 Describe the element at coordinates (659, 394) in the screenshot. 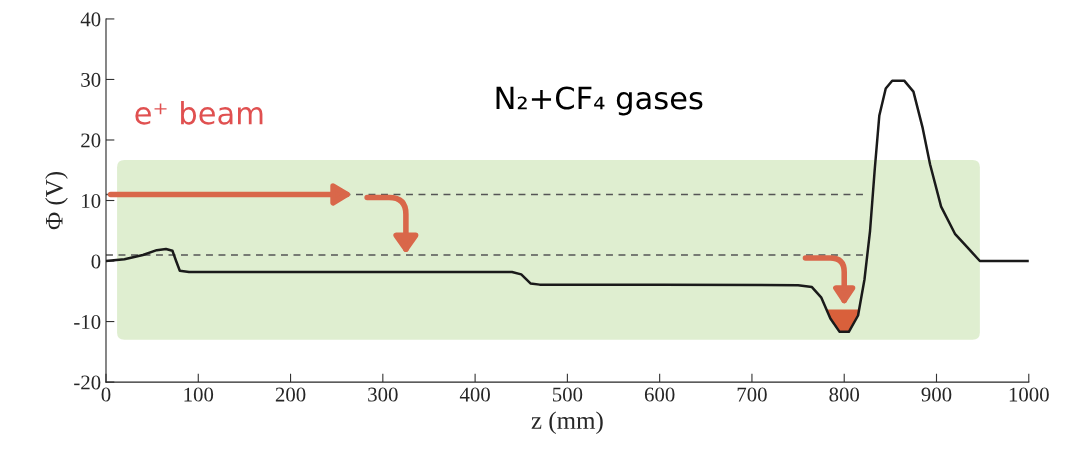

I see `x-tick-label: 600` at that location.